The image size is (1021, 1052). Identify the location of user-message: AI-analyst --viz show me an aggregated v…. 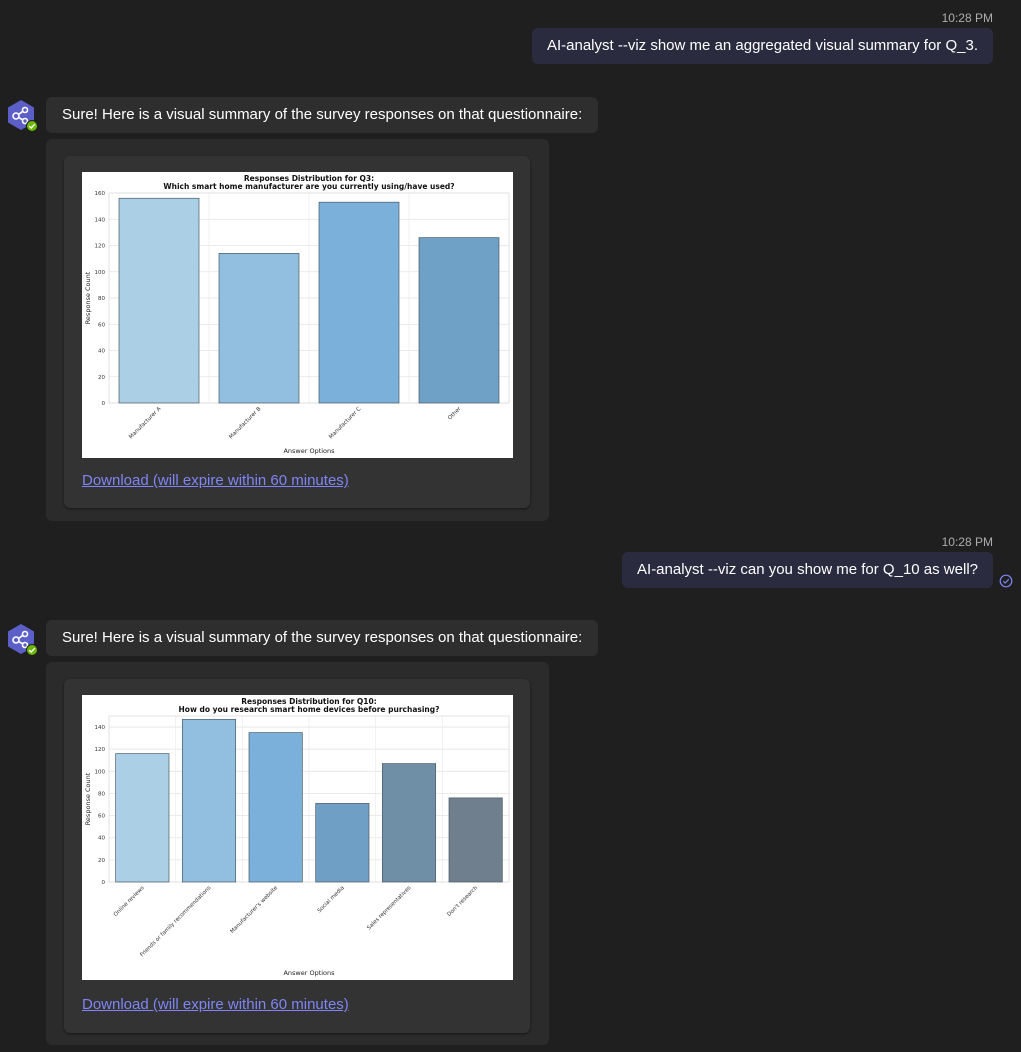
(762, 46).